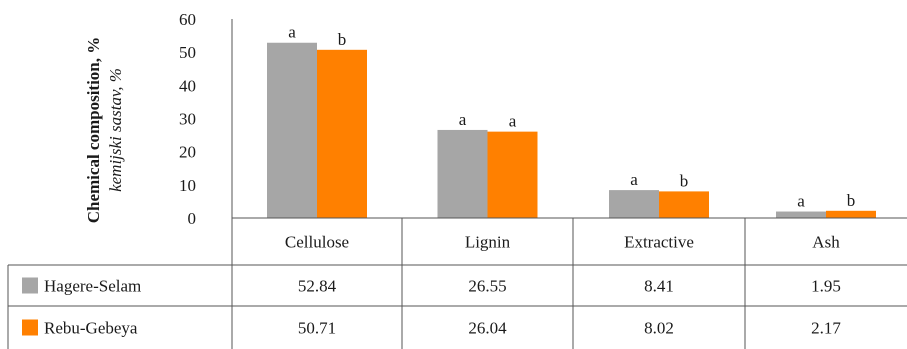 The width and height of the screenshot is (907, 349). What do you see at coordinates (192, 218) in the screenshot?
I see `y-tick-label: 0` at bounding box center [192, 218].